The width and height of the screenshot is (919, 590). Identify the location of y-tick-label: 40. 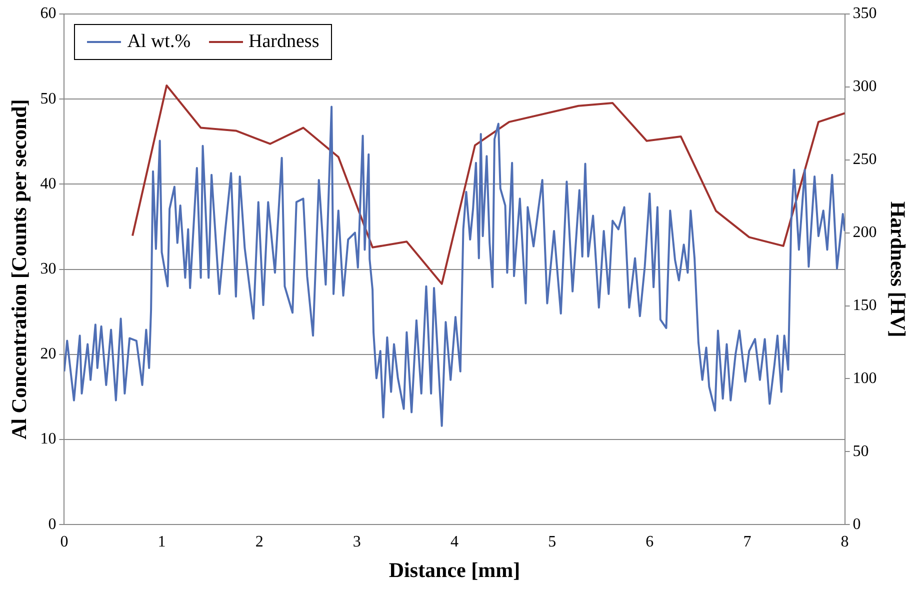
(48, 183).